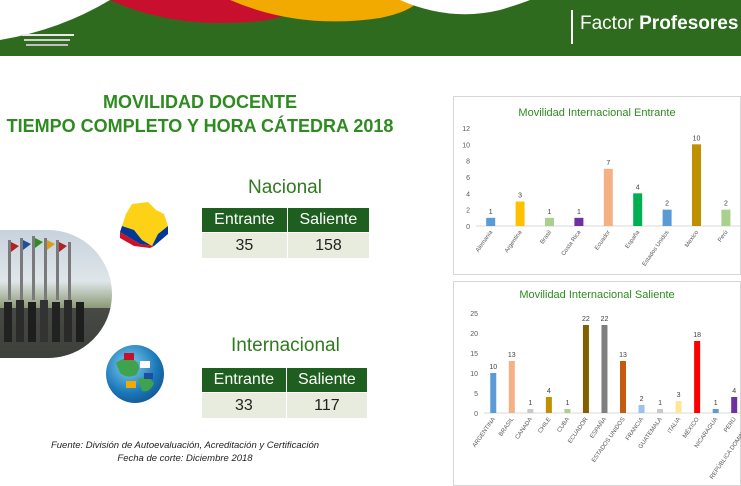 The height and width of the screenshot is (486, 741). What do you see at coordinates (474, 354) in the screenshot?
I see `saliente-ytick: 15` at bounding box center [474, 354].